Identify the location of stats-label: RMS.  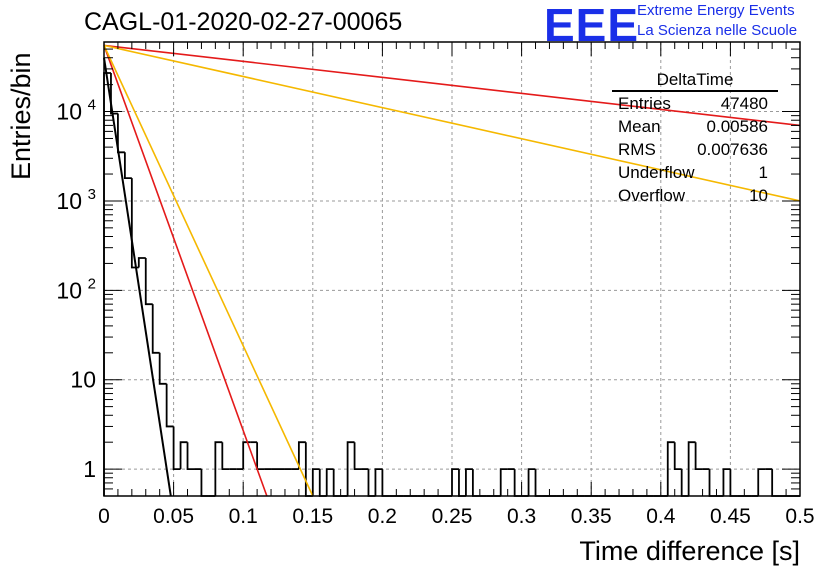
(637, 149).